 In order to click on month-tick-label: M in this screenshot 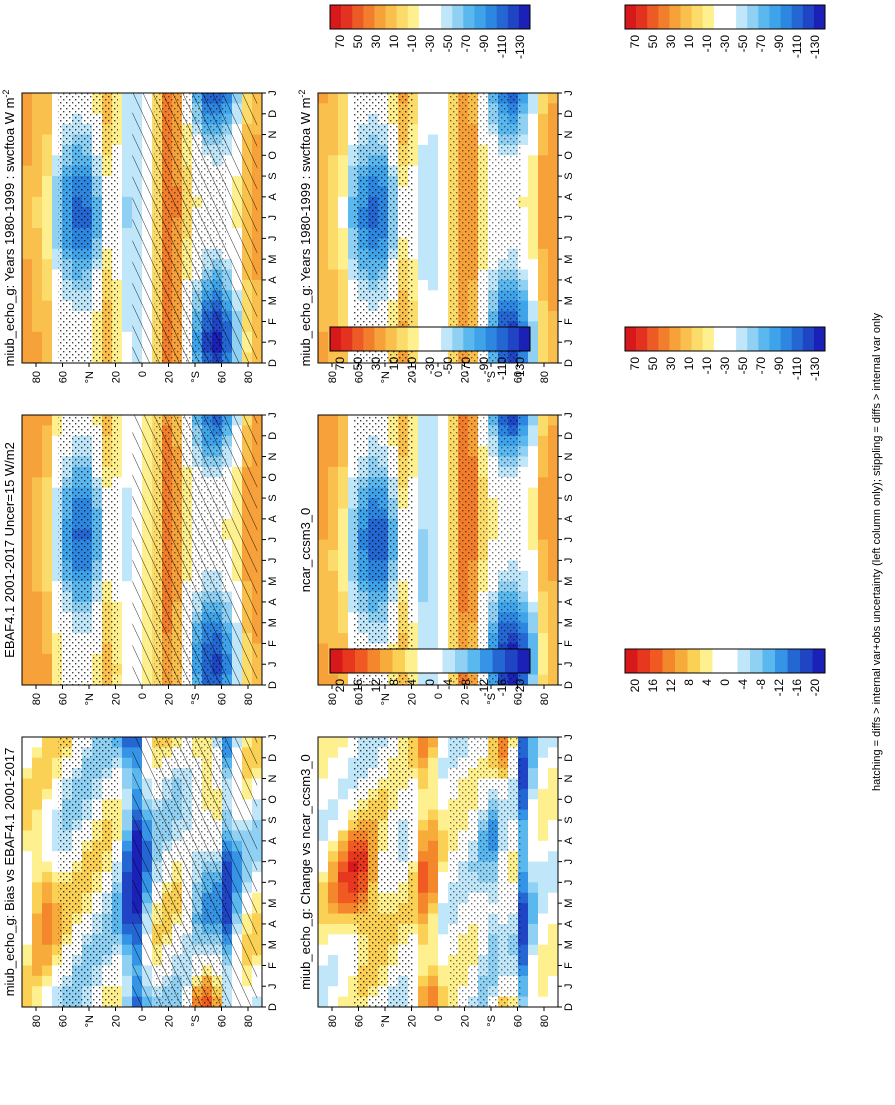, I will do `click(273, 300)`.